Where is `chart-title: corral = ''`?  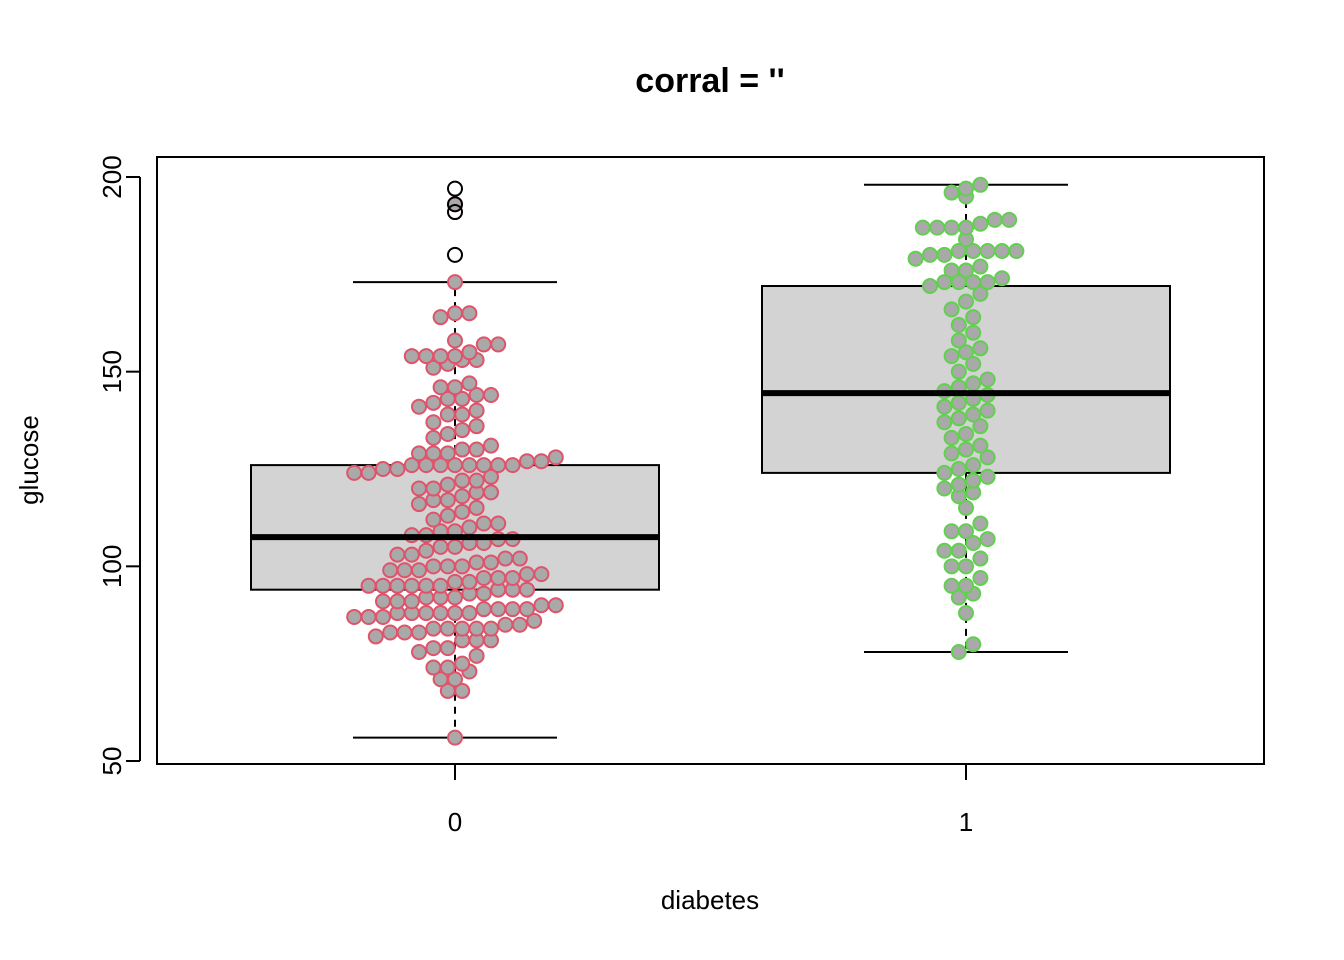
chart-title: corral = '' is located at coordinates (709, 81).